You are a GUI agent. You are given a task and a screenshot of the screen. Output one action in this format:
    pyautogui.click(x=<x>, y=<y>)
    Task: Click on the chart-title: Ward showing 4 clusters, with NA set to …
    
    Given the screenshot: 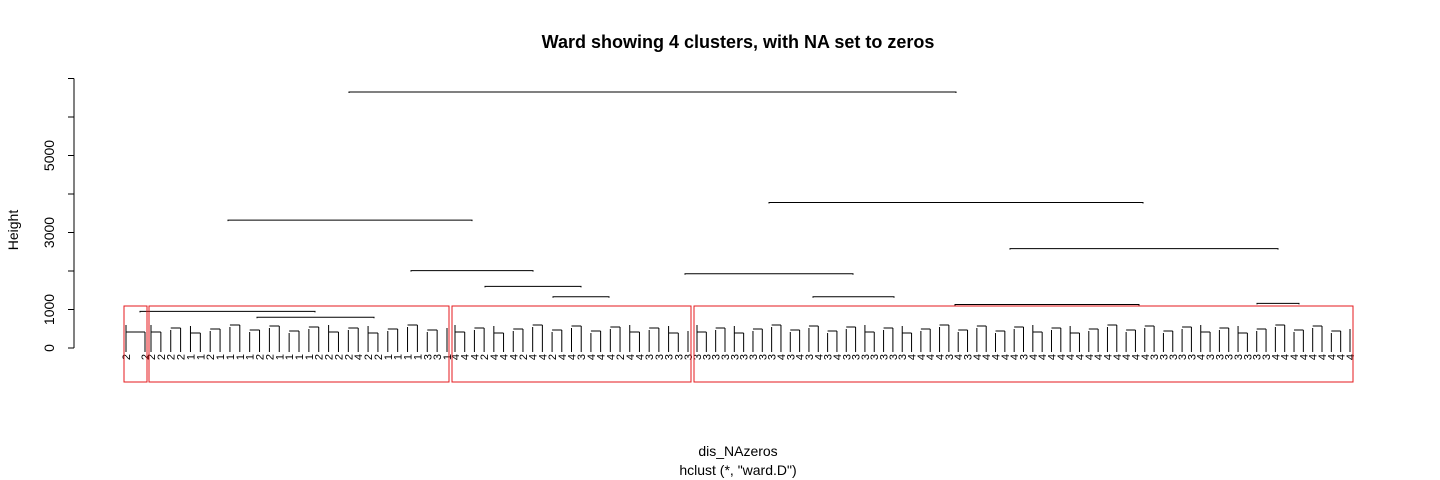 What is the action you would take?
    pyautogui.click(x=738, y=42)
    